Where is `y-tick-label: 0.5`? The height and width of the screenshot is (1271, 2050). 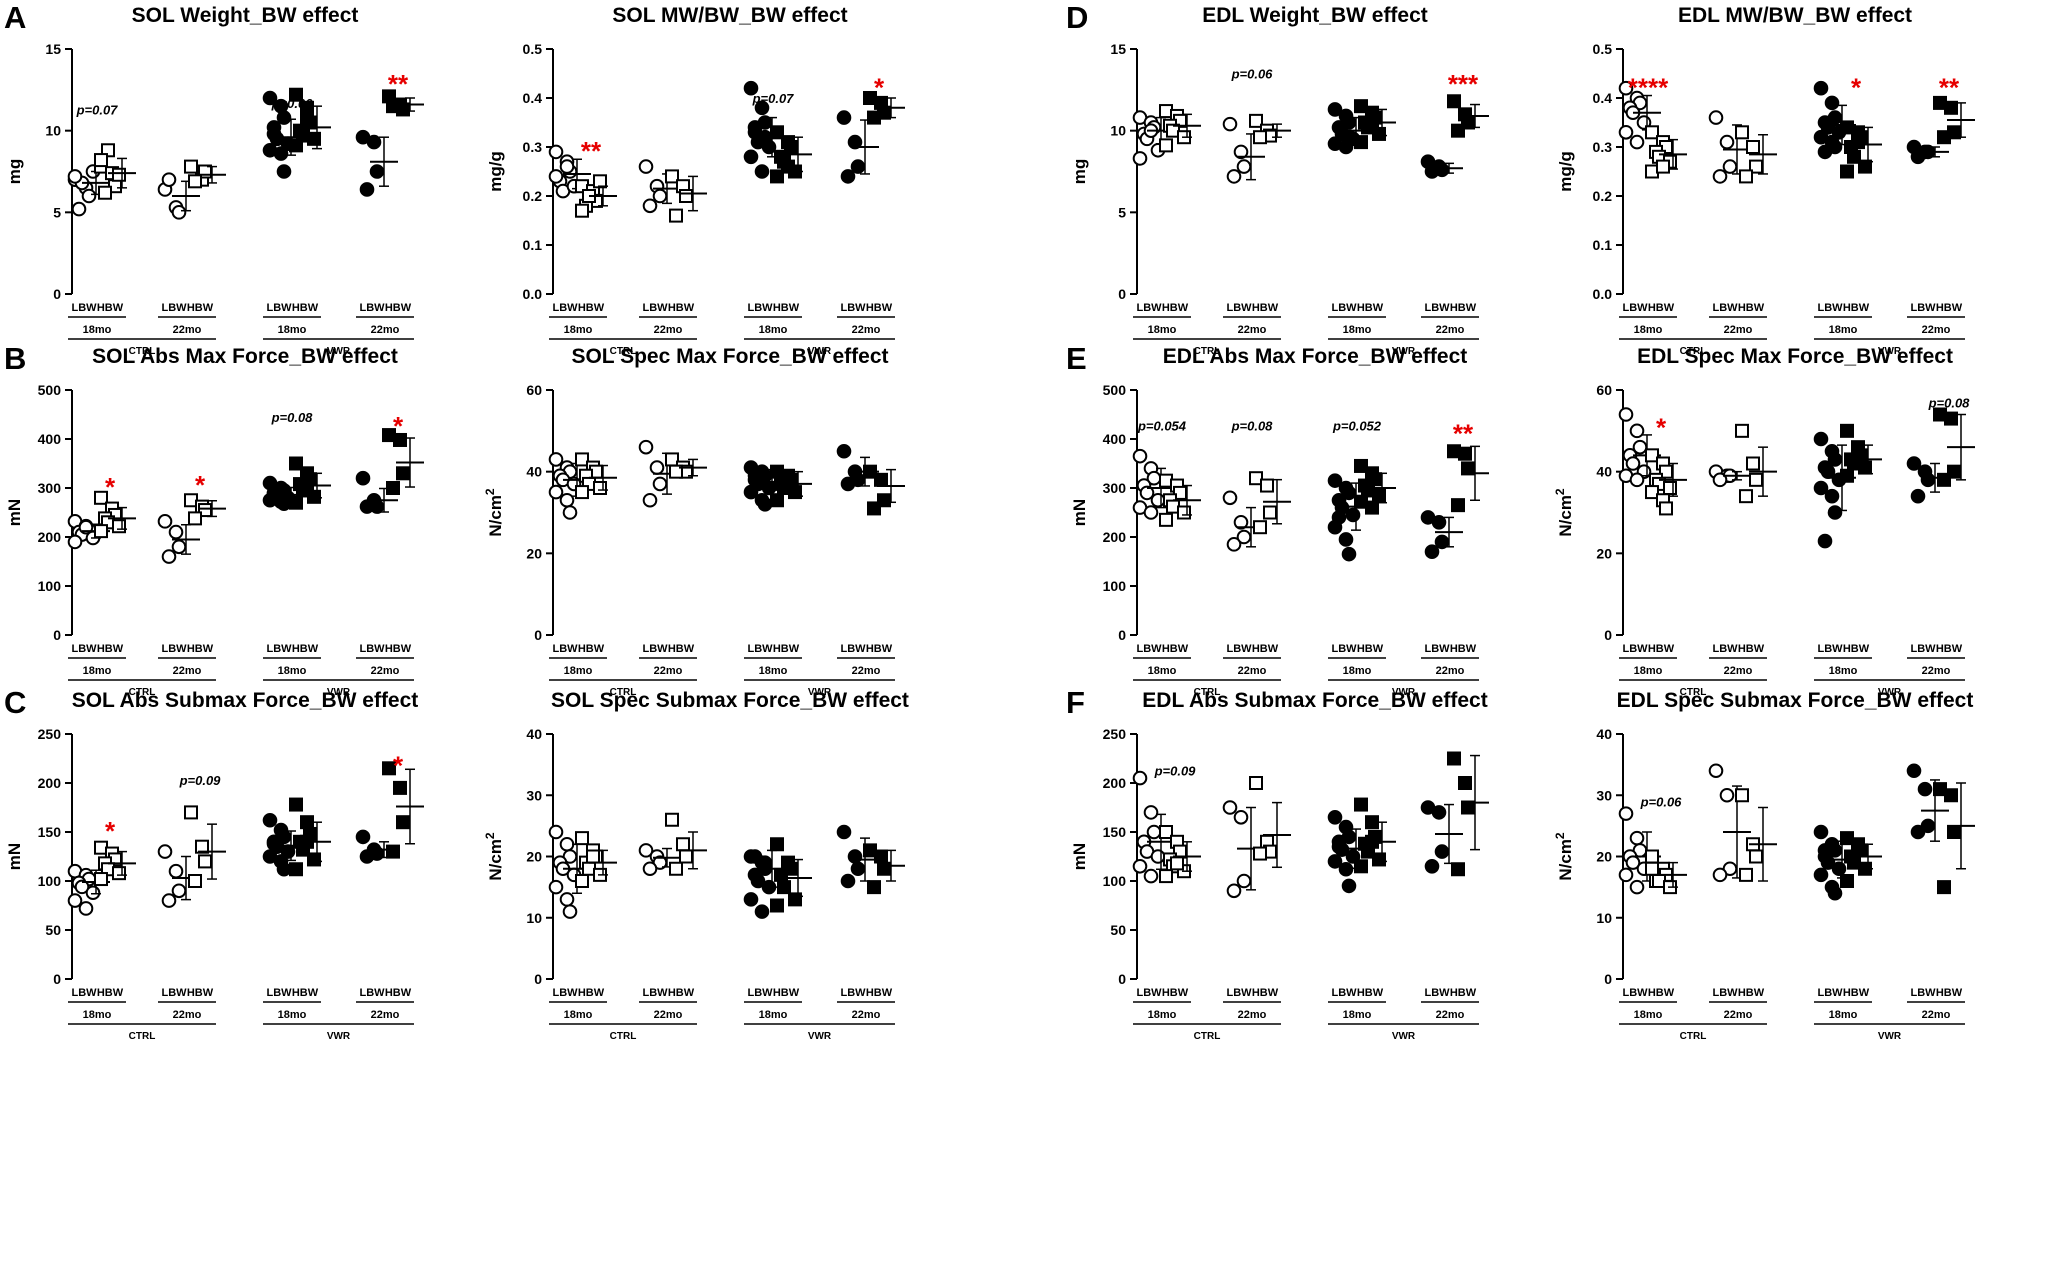 y-tick-label: 0.5 is located at coordinates (1603, 49).